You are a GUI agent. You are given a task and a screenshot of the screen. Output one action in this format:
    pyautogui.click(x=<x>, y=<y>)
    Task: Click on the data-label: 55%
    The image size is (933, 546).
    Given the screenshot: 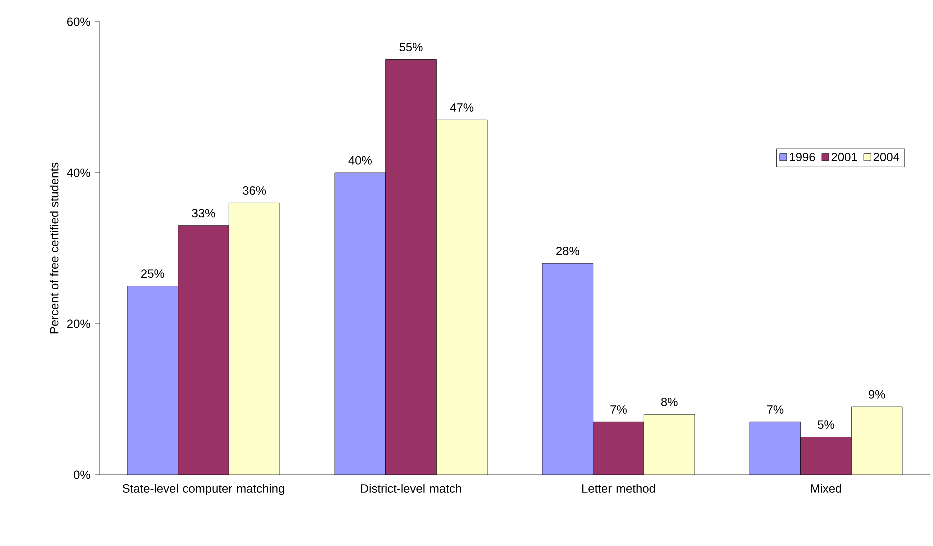 What is the action you would take?
    pyautogui.click(x=411, y=47)
    